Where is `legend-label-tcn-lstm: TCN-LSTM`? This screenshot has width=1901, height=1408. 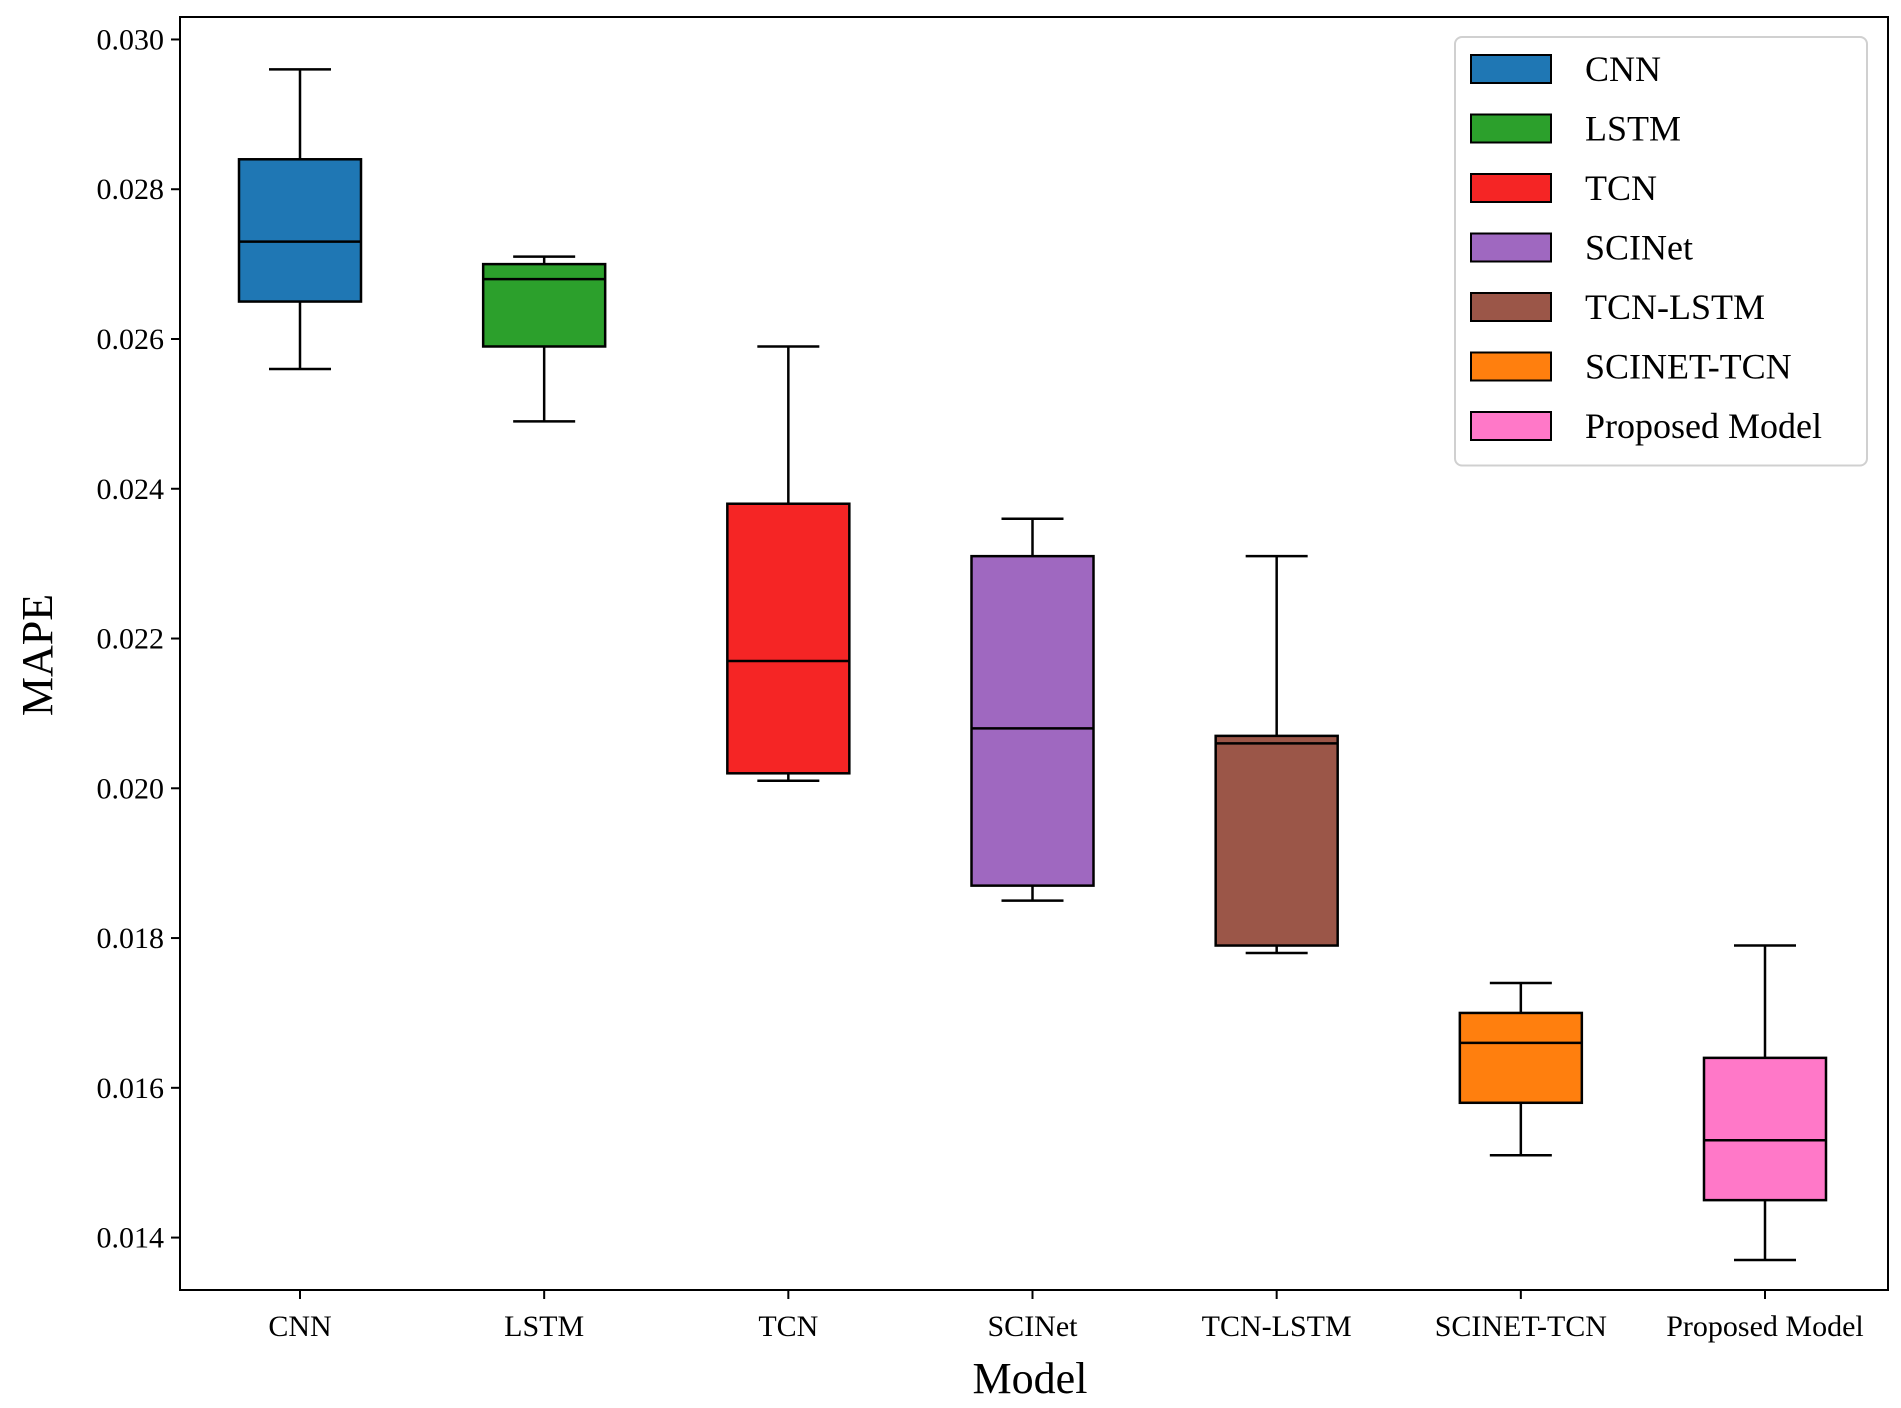 legend-label-tcn-lstm: TCN-LSTM is located at coordinates (1675, 307).